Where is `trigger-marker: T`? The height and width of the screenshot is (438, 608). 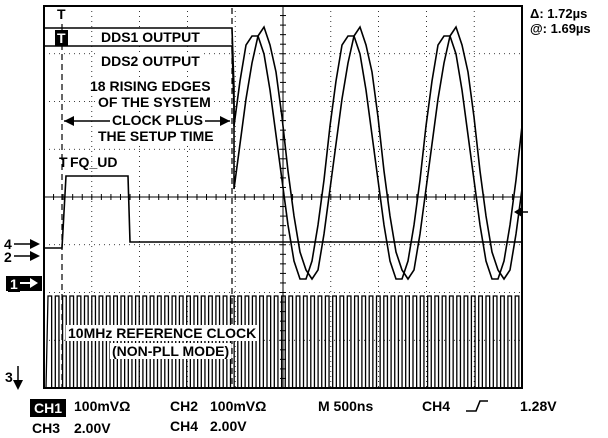
trigger-marker: T is located at coordinates (61, 14).